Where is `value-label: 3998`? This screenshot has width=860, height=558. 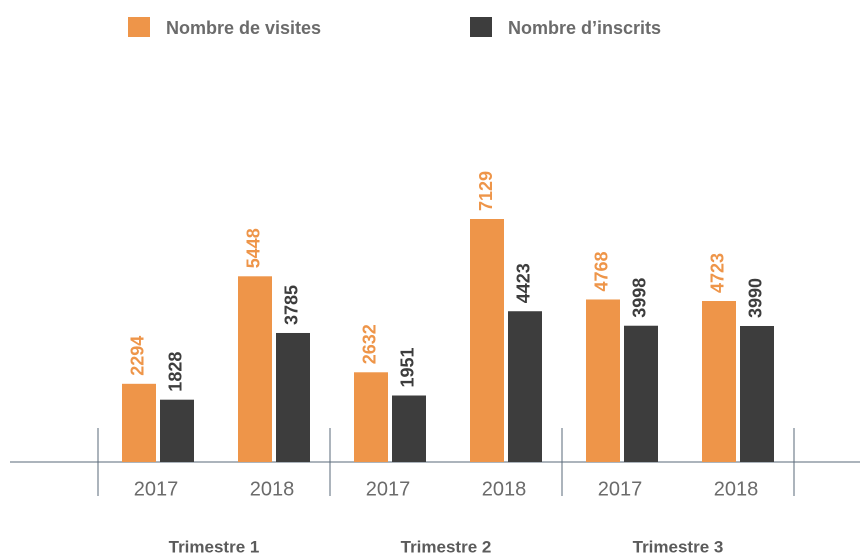 value-label: 3998 is located at coordinates (640, 298).